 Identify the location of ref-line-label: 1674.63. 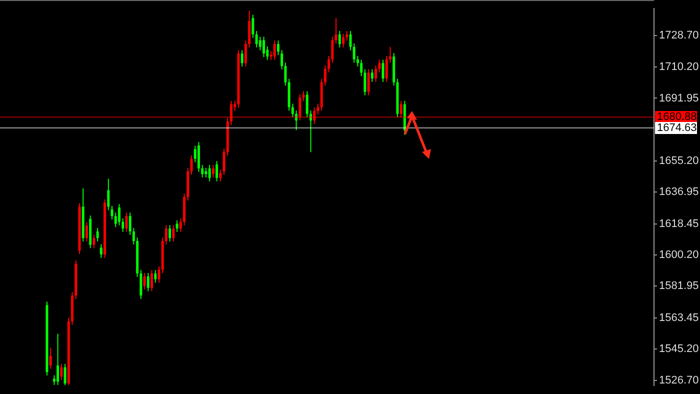
(677, 128).